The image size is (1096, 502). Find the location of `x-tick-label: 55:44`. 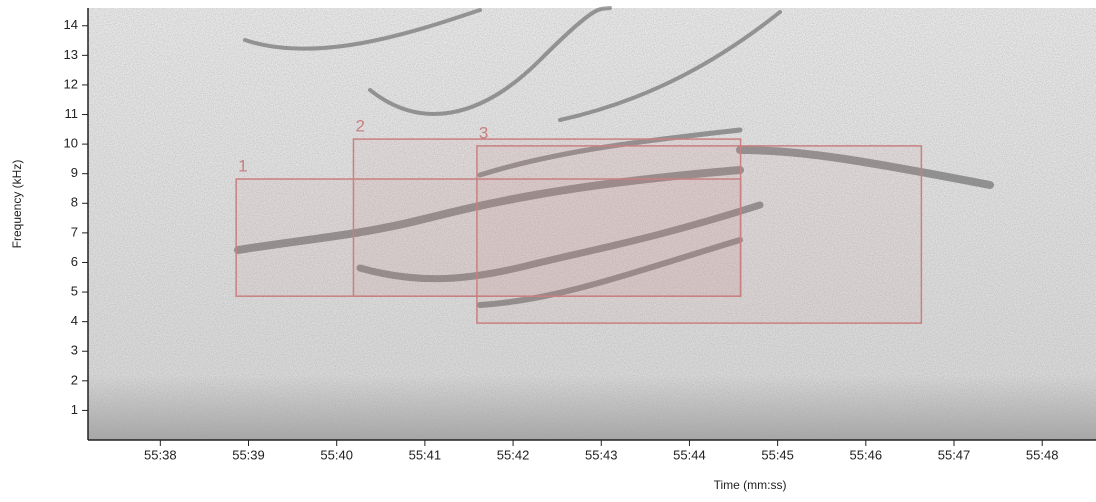

x-tick-label: 55:44 is located at coordinates (689, 454).